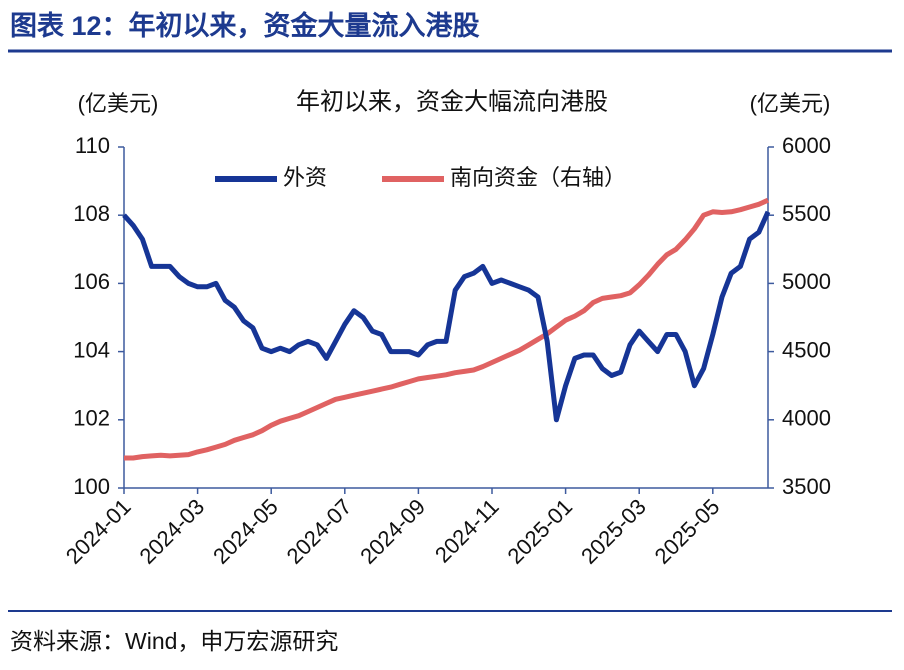 The width and height of the screenshot is (904, 670). I want to click on y-tick-label: 110, so click(92, 145).